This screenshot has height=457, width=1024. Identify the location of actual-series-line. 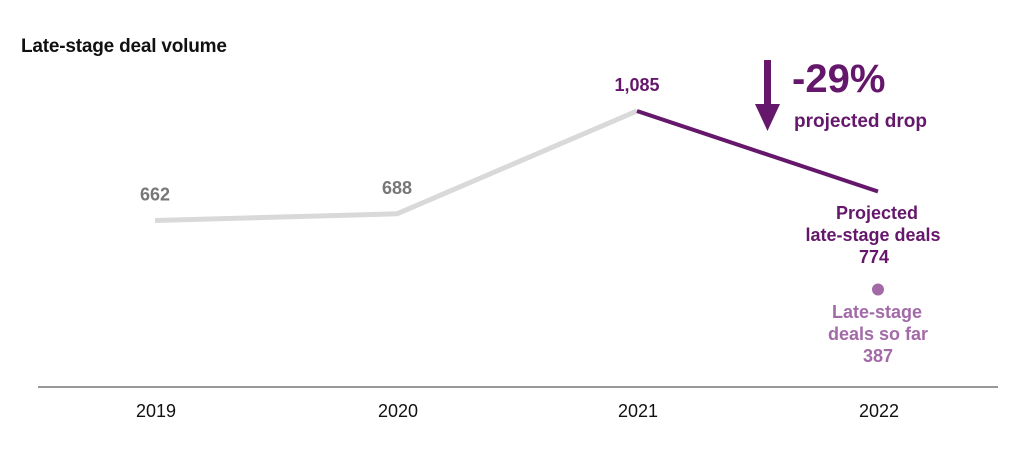
(396, 165).